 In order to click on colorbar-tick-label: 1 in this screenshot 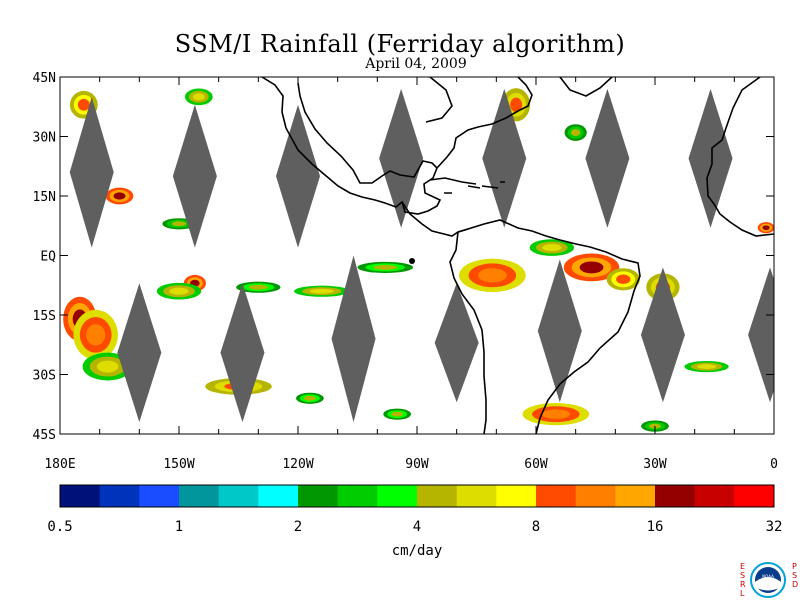, I will do `click(179, 527)`.